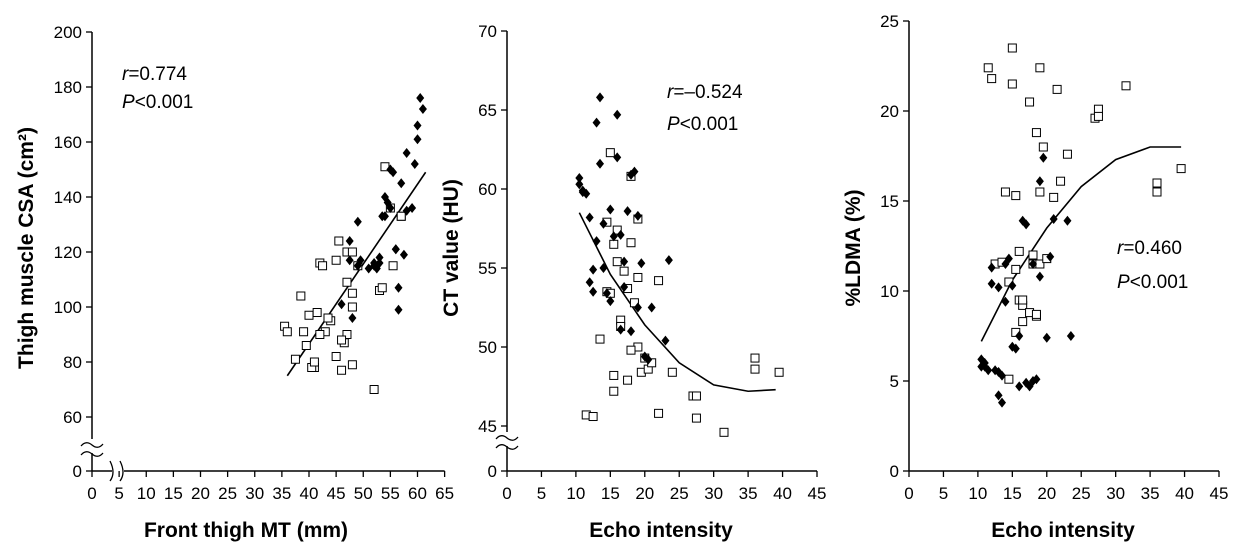  I want to click on p-symbol: P, so click(1123, 282).